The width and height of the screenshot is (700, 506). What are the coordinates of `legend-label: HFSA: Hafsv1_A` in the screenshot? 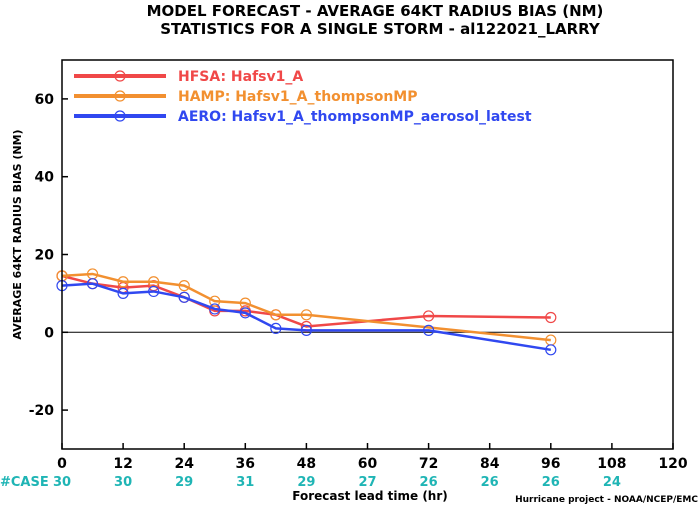 It's located at (240, 77).